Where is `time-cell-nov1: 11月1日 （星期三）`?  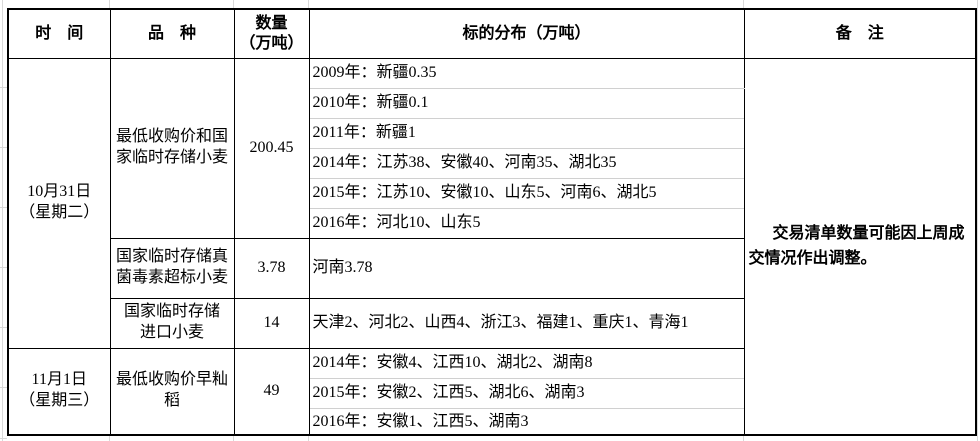
time-cell-nov1: 11月1日 （星期三） is located at coordinates (59, 391).